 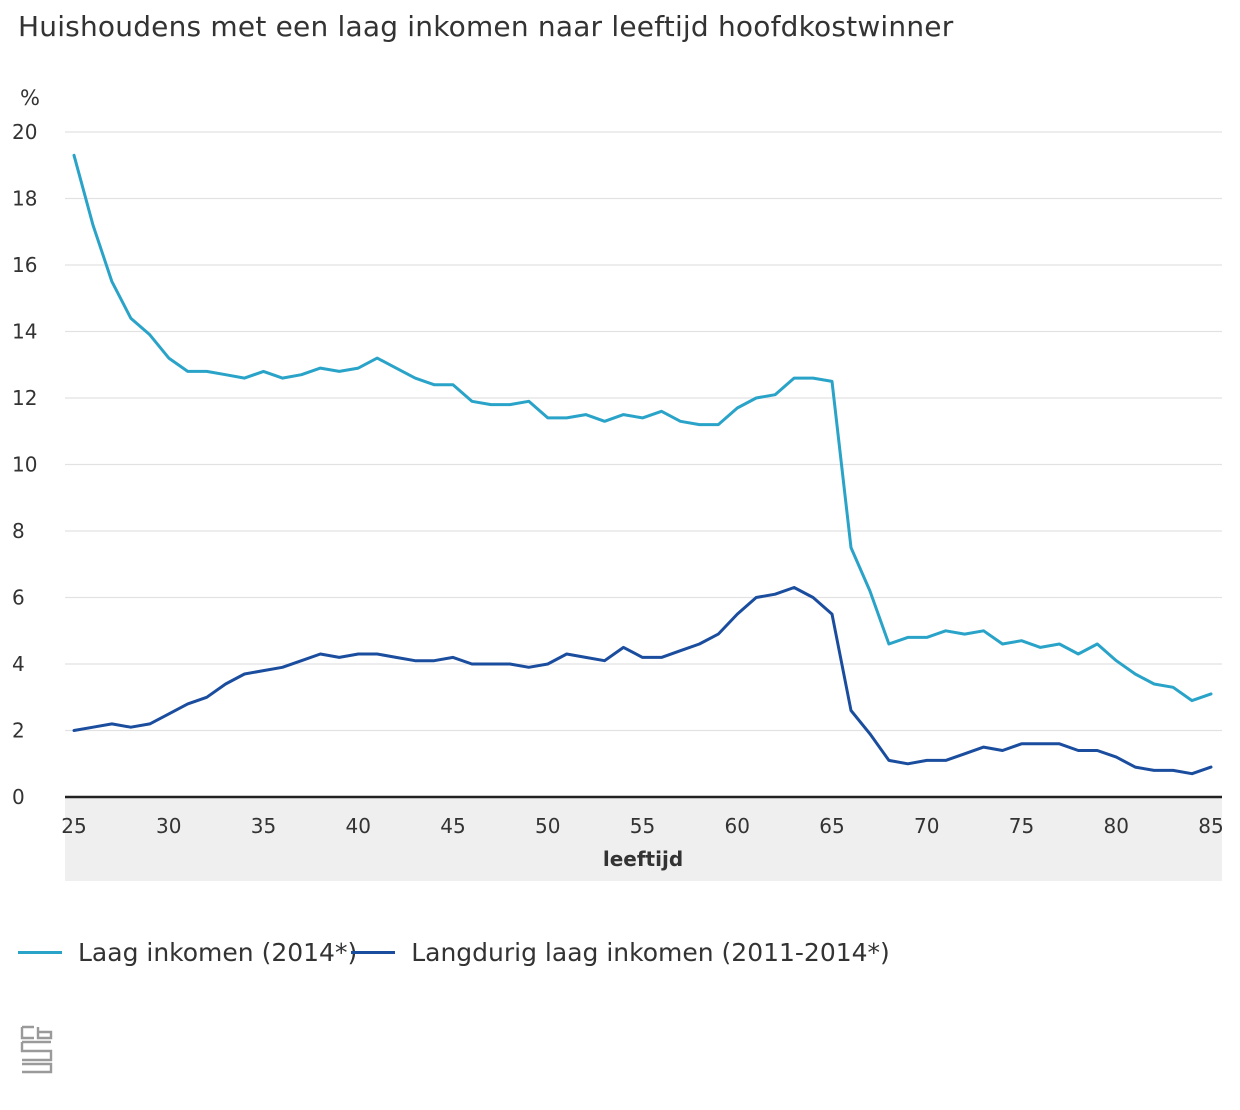 I want to click on legend-item-langdurig-laag-inkomen: Langdurig laag inkomen (2011-2014*), so click(x=620, y=952).